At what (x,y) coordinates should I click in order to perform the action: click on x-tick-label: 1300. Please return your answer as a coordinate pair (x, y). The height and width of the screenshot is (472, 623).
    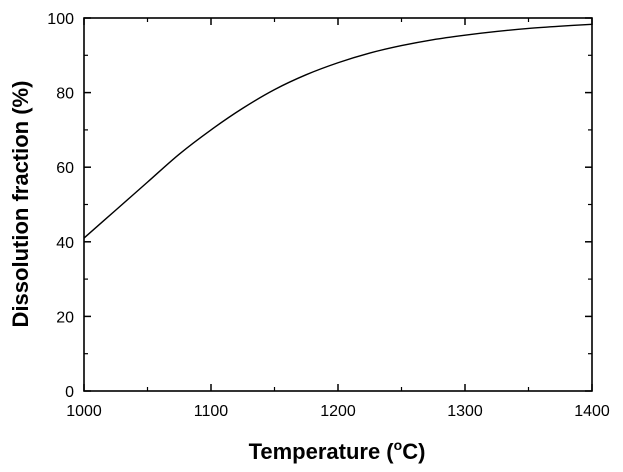
    Looking at the image, I should click on (465, 411).